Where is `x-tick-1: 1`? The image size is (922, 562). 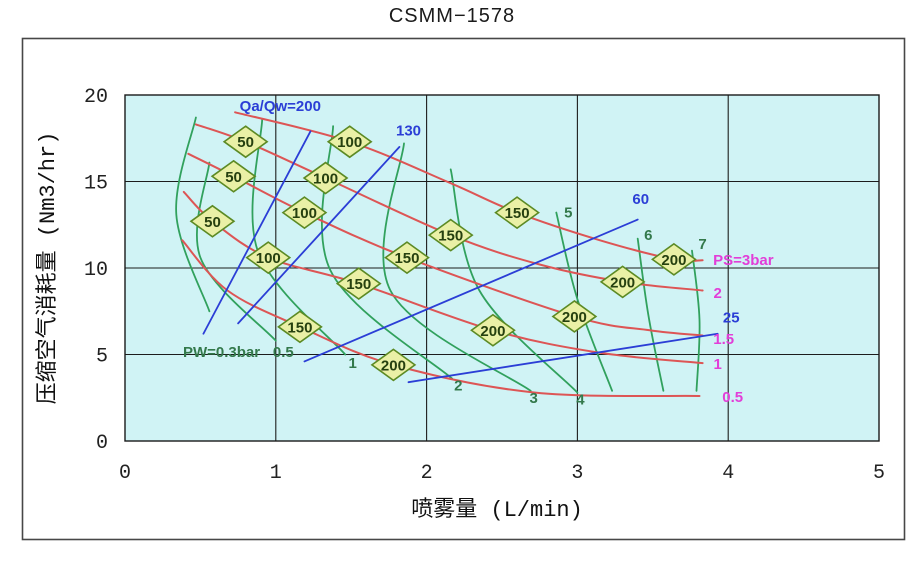
x-tick-1: 1 is located at coordinates (276, 473).